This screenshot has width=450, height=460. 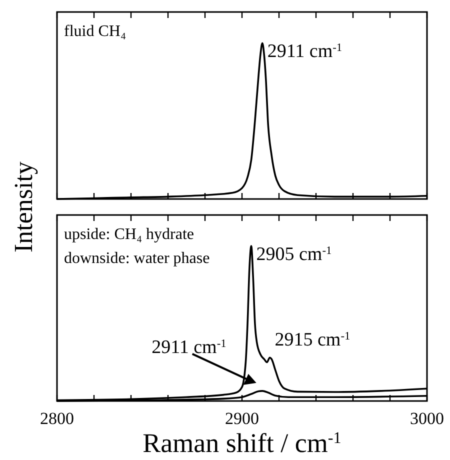 I want to click on y-axis-title: Intensity, so click(x=23, y=207).